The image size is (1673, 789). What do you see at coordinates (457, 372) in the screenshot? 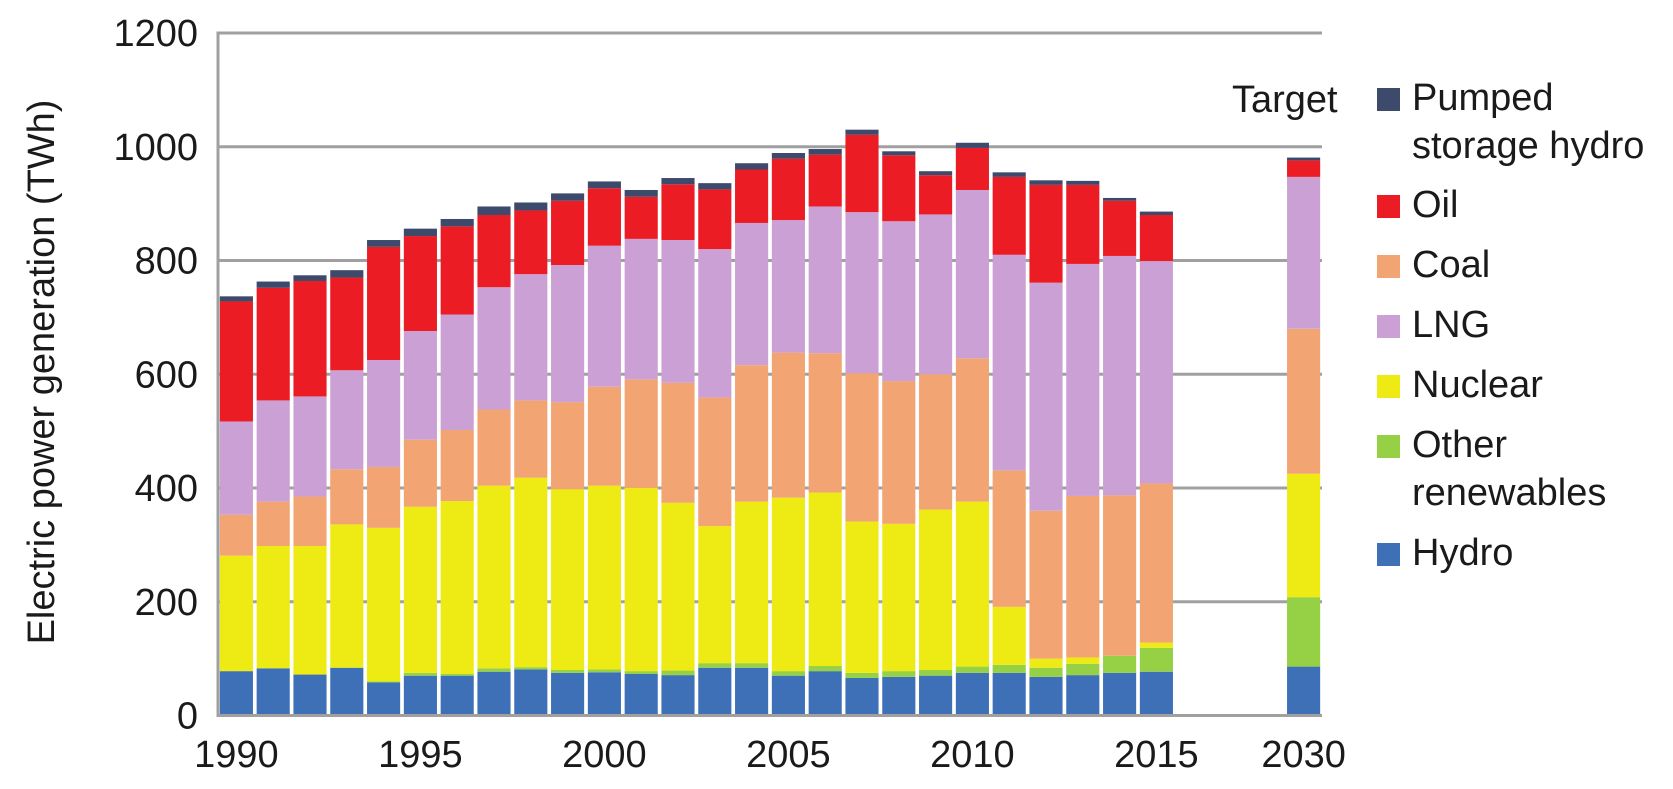
I see `bar-lng-1996` at bounding box center [457, 372].